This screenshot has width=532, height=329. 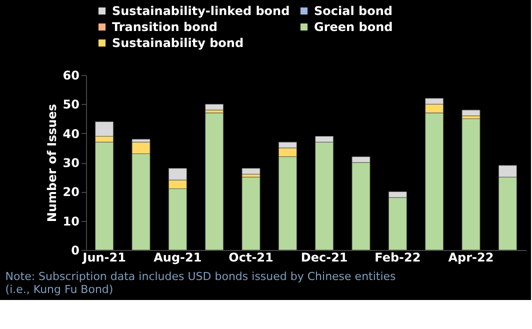 What do you see at coordinates (71, 163) in the screenshot?
I see `y-tick-label: 30` at bounding box center [71, 163].